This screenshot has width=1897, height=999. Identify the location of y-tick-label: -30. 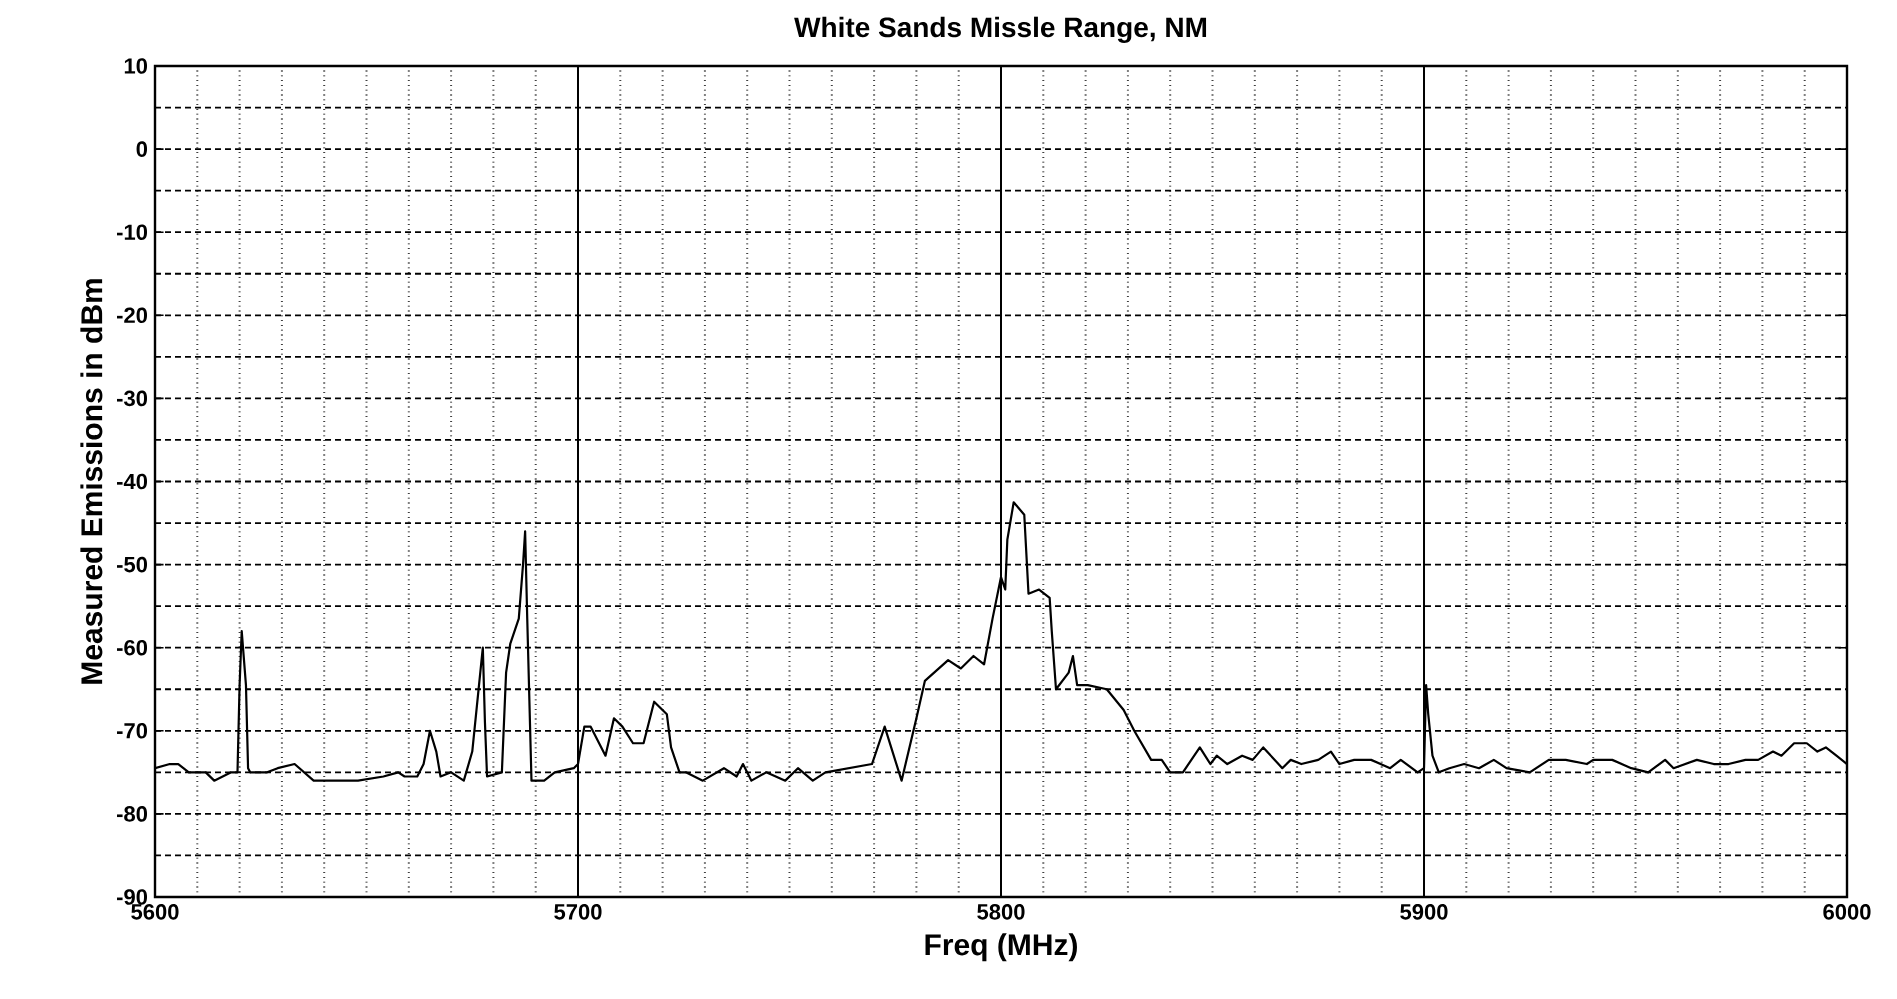
(132, 398).